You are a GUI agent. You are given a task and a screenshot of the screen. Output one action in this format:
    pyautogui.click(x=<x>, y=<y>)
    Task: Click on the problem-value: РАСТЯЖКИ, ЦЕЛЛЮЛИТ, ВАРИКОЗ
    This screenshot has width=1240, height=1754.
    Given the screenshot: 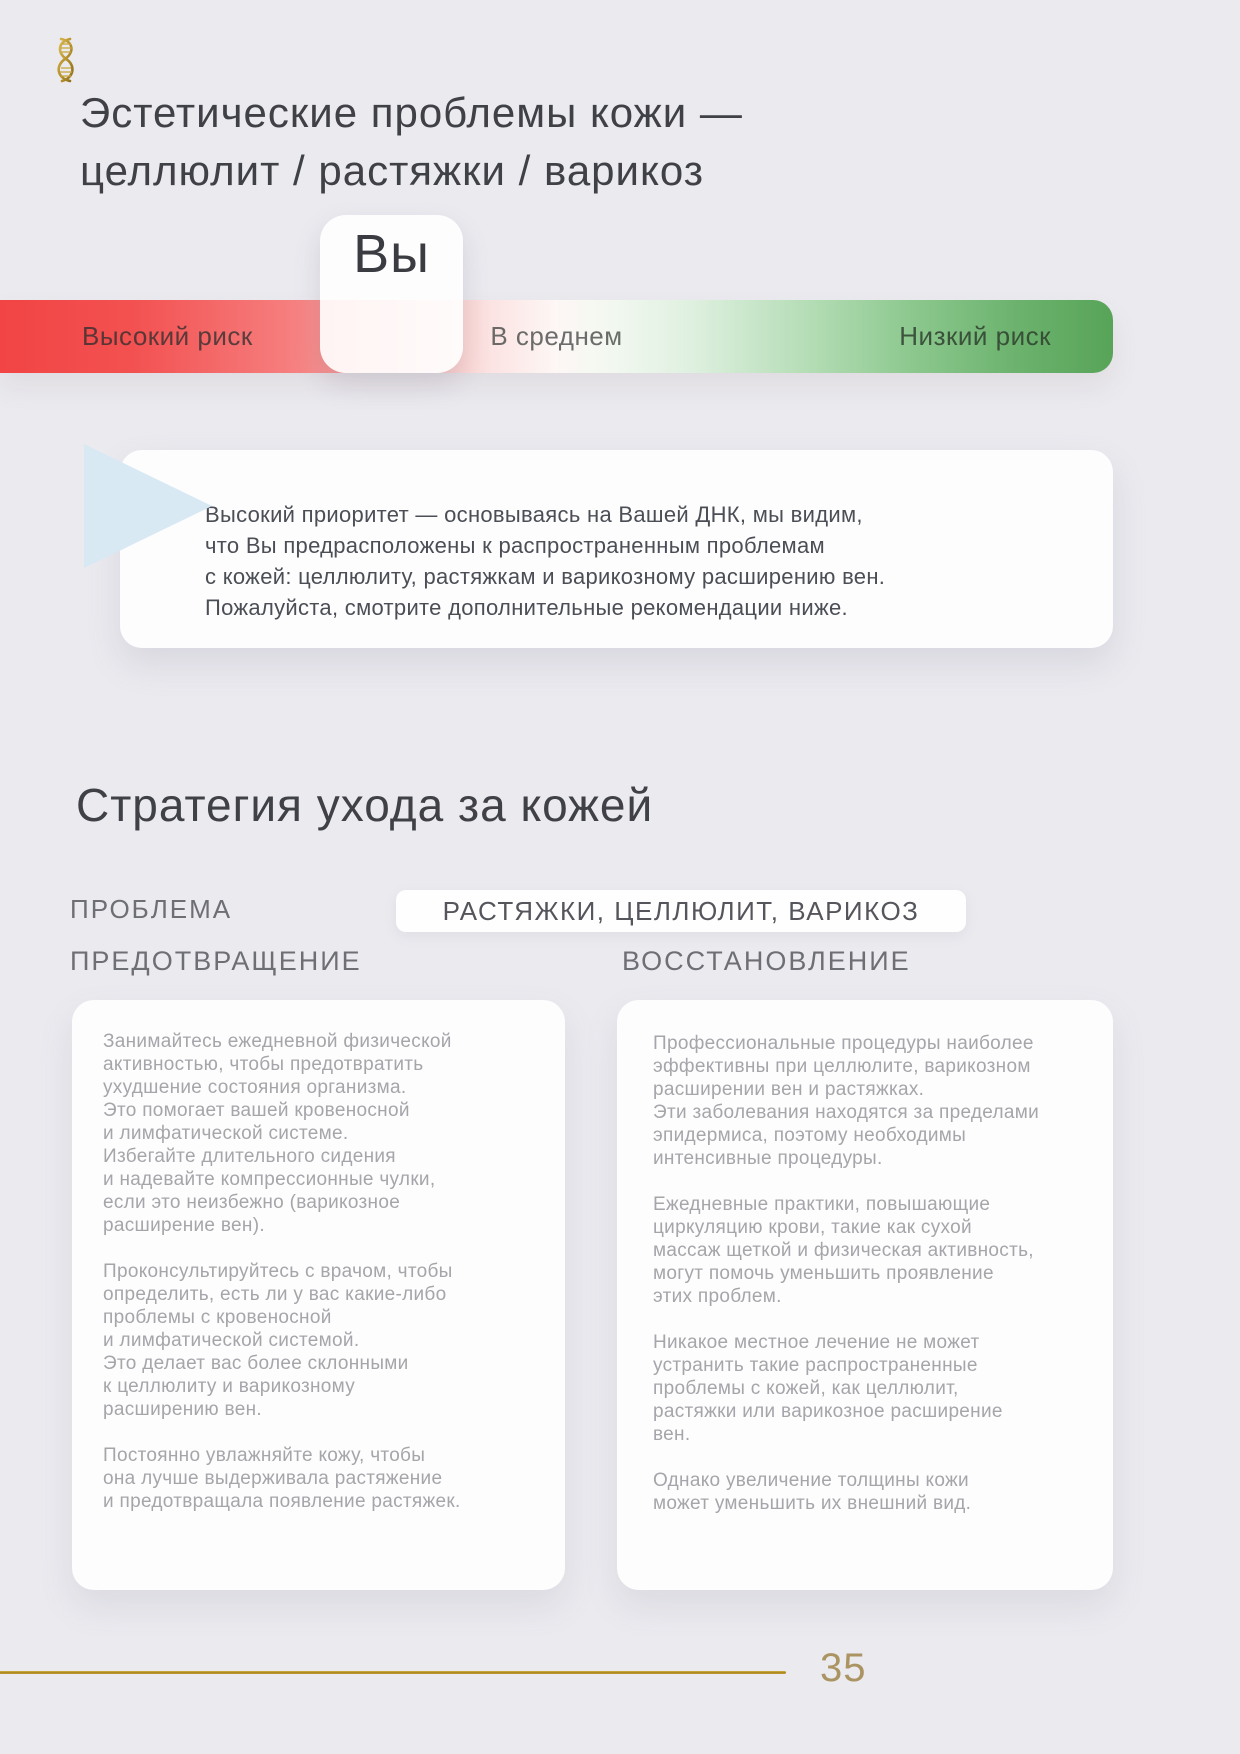 What is the action you would take?
    pyautogui.click(x=681, y=911)
    